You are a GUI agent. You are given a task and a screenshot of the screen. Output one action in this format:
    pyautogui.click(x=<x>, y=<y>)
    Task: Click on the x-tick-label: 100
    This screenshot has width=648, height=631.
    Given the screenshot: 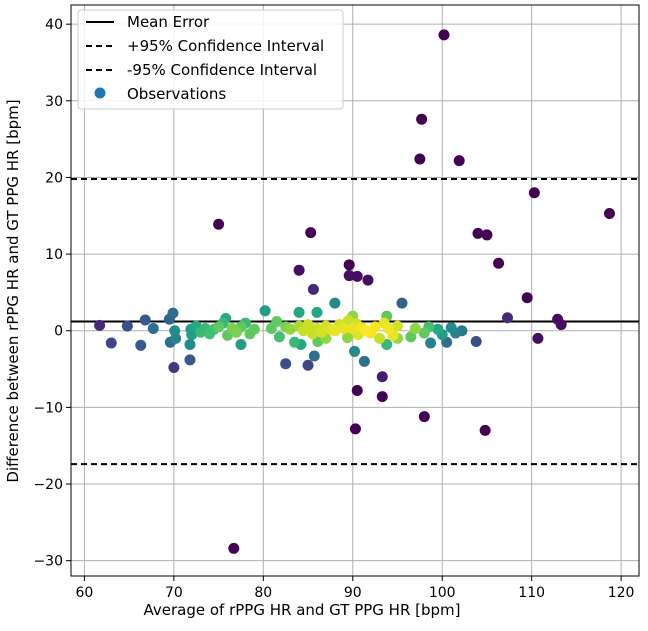 What is the action you would take?
    pyautogui.click(x=442, y=593)
    